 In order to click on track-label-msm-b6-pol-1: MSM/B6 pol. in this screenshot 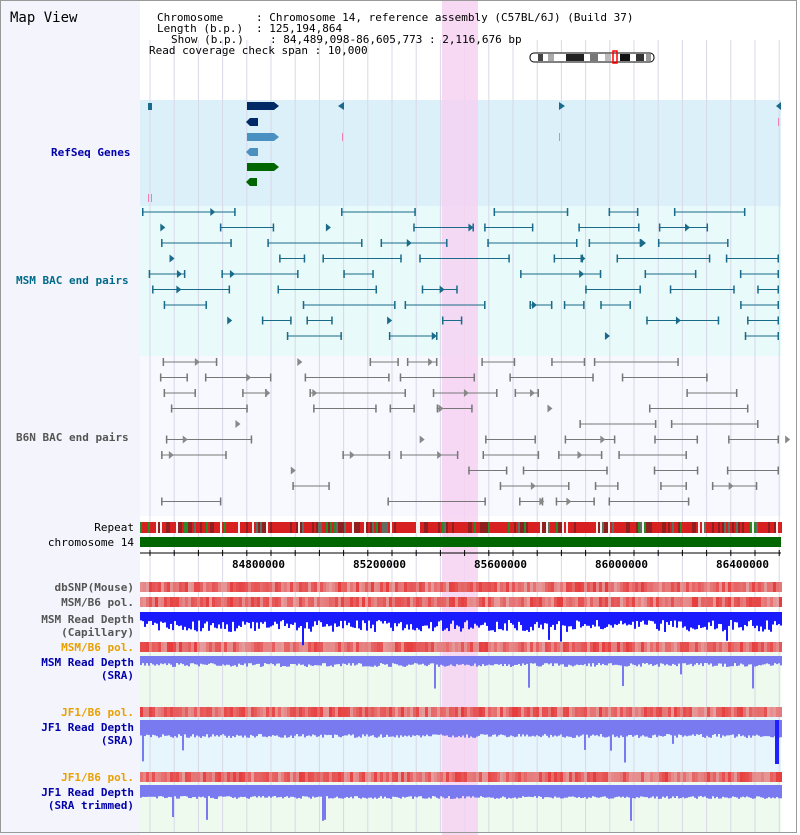, I will do `click(97, 602)`.